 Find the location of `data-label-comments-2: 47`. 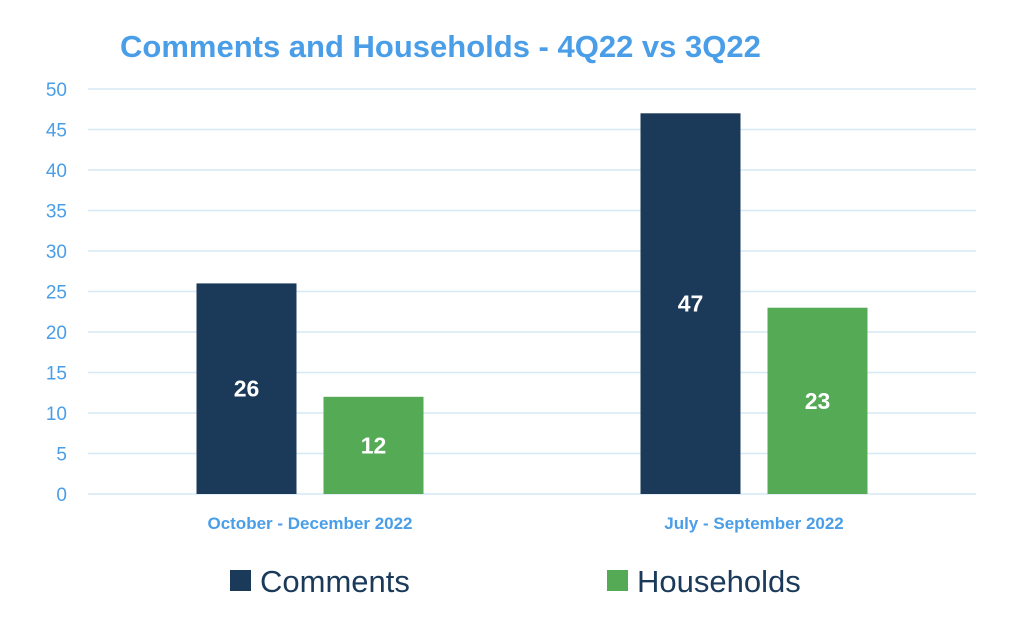

data-label-comments-2: 47 is located at coordinates (691, 304).